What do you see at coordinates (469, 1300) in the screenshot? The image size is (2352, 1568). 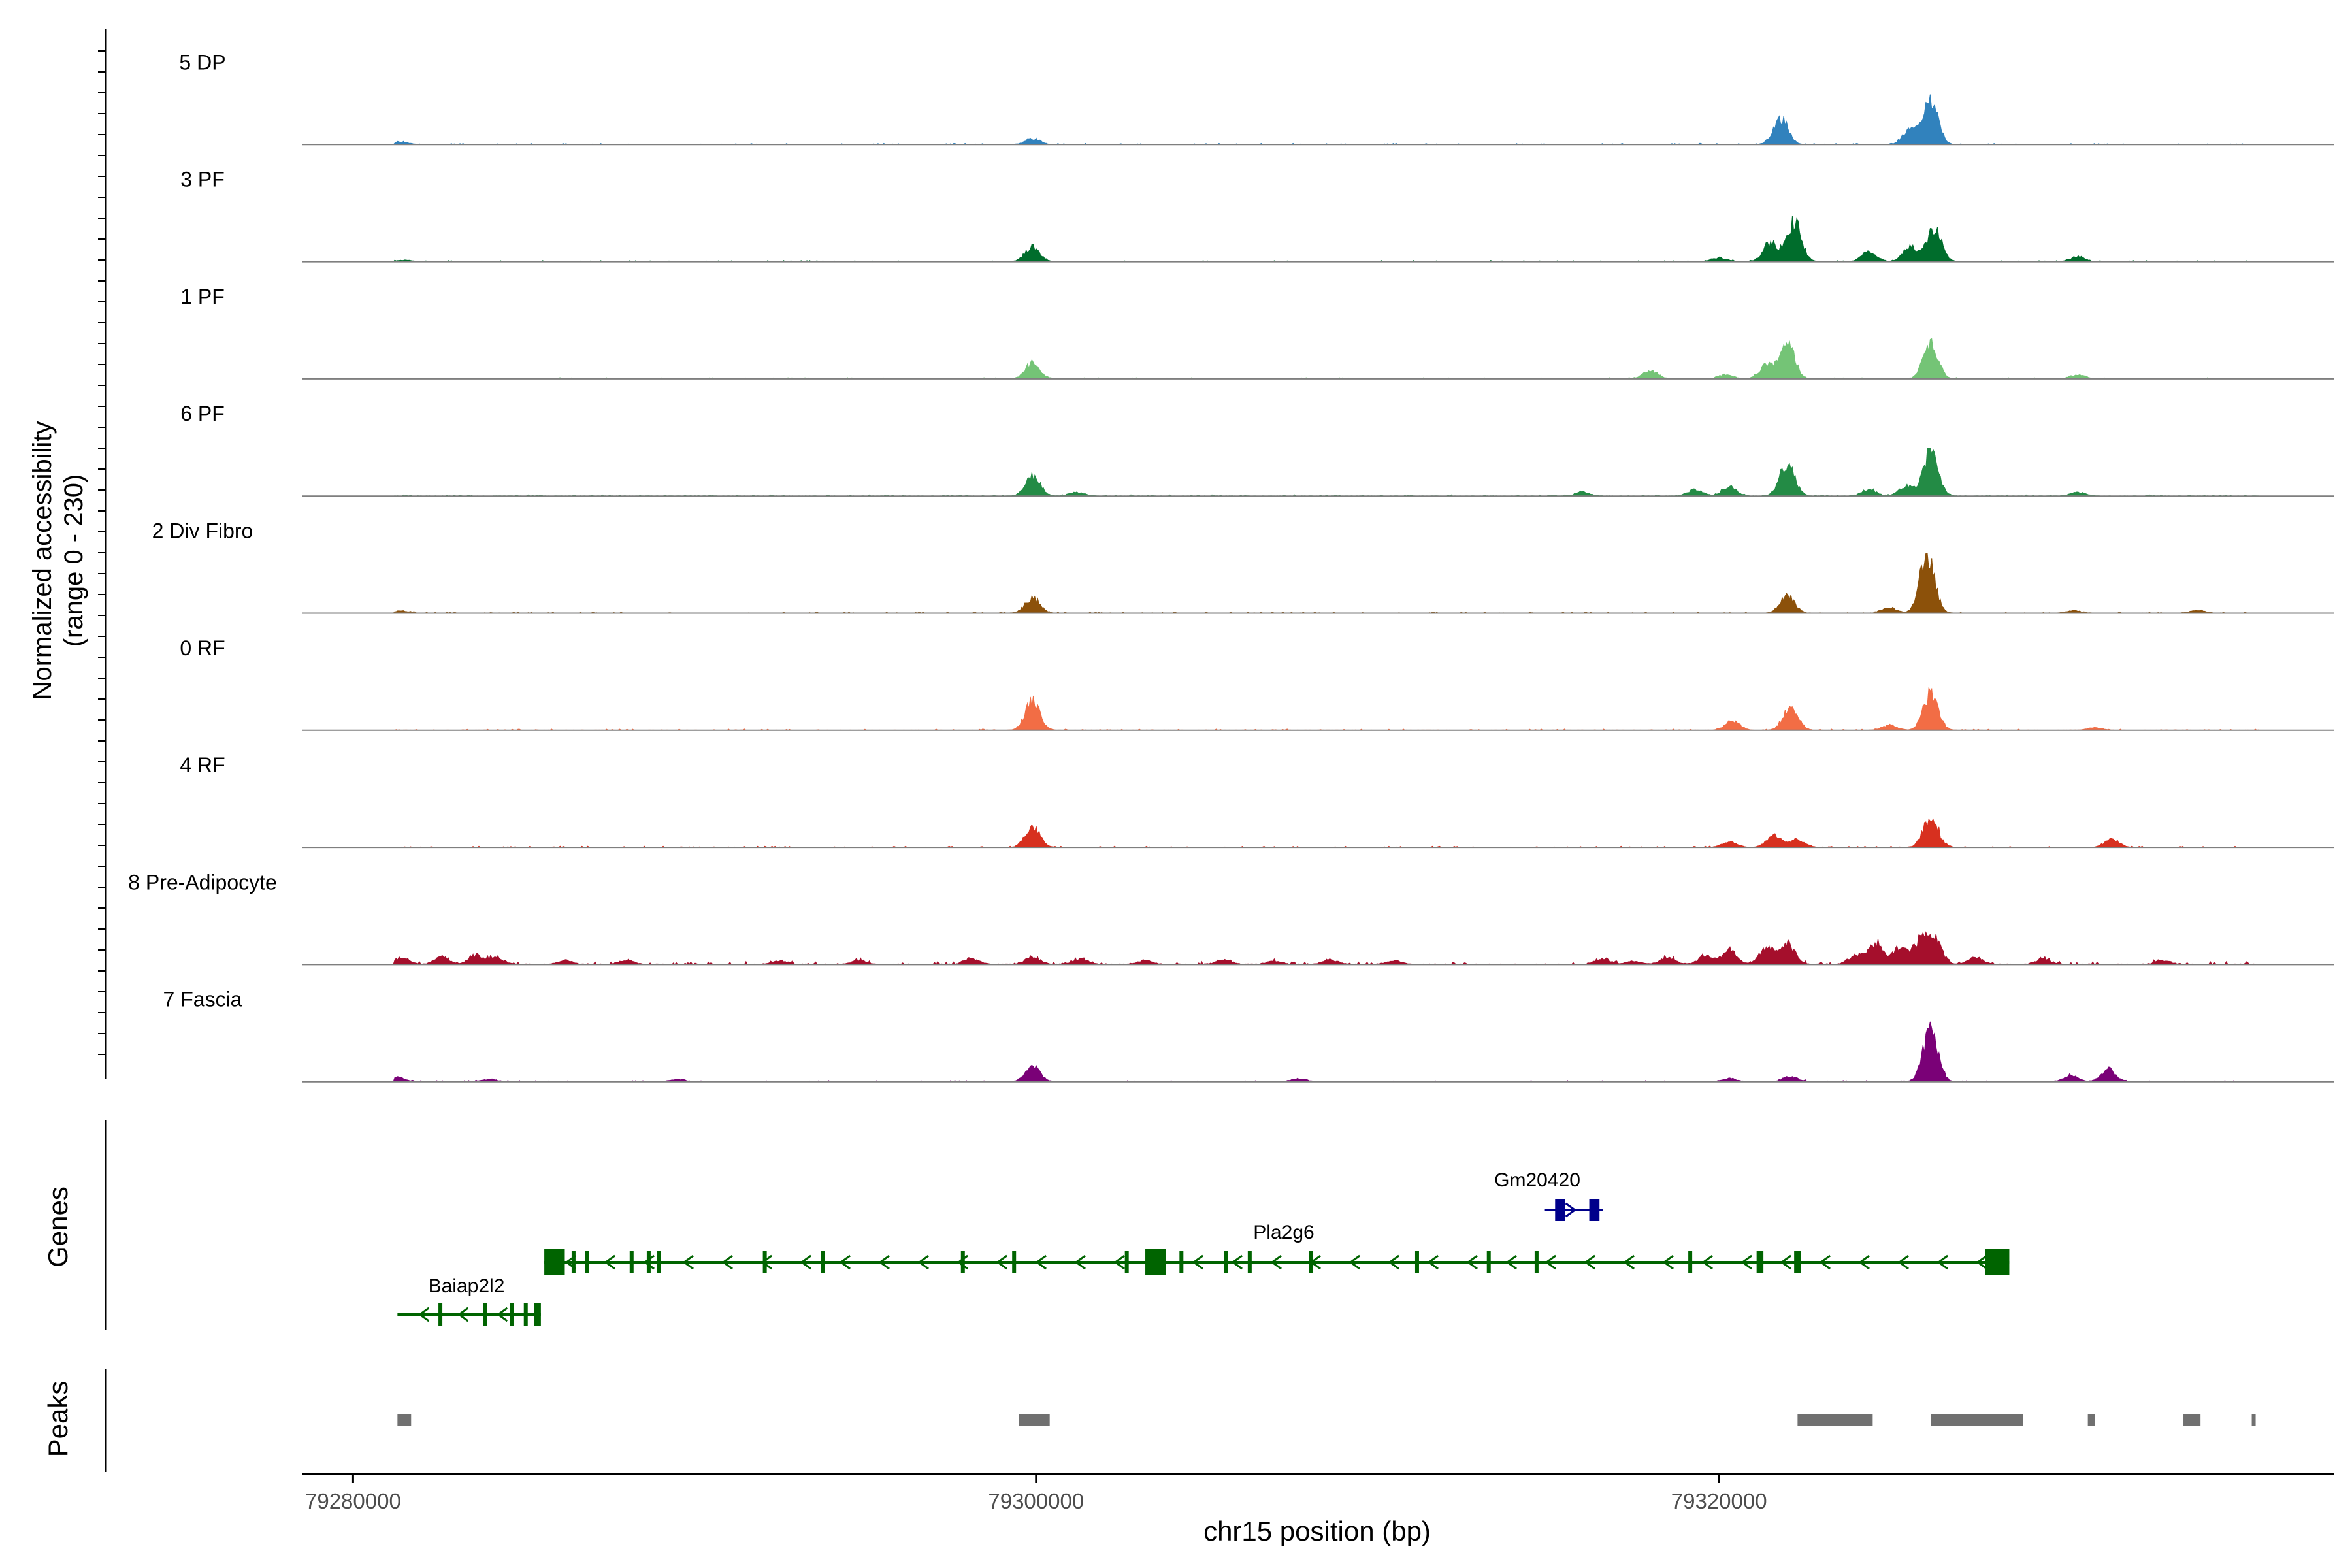 I see `gene-baiap2l2: Baiap2l2` at bounding box center [469, 1300].